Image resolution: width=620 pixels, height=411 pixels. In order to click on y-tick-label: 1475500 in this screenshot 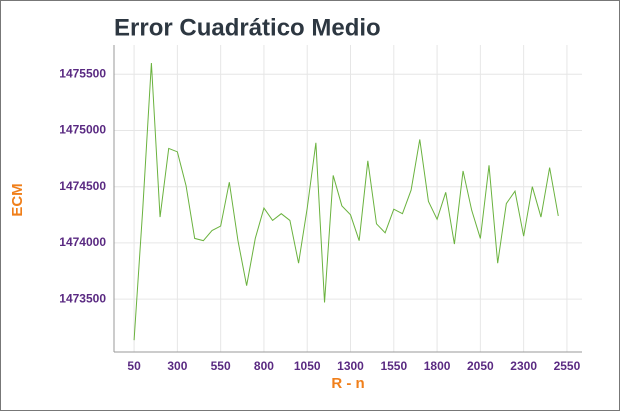, I will do `click(82, 73)`.